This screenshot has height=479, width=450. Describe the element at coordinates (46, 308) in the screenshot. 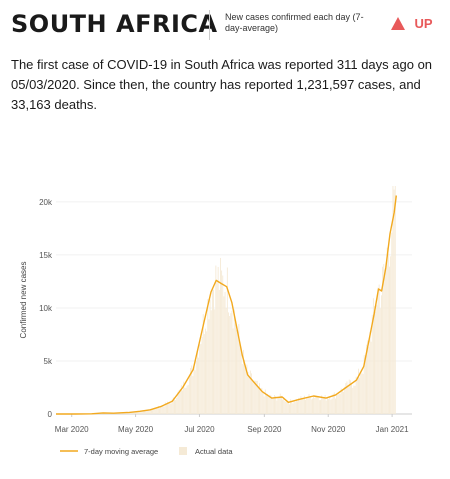

I see `y-tick-label: 10k` at that location.